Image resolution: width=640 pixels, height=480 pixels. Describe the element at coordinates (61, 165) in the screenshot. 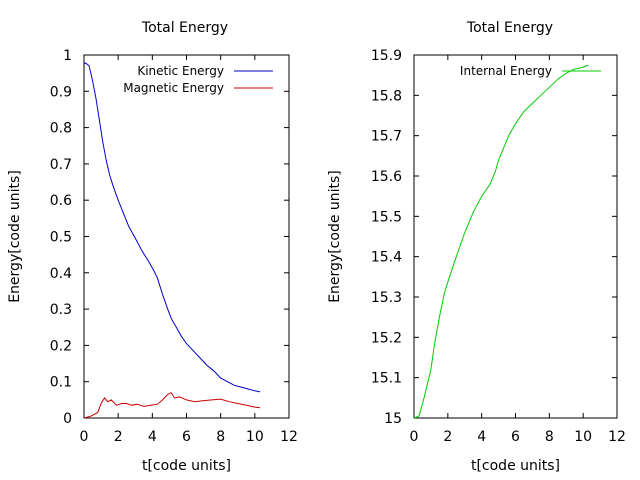

I see `y-tick-label: 0.7` at that location.